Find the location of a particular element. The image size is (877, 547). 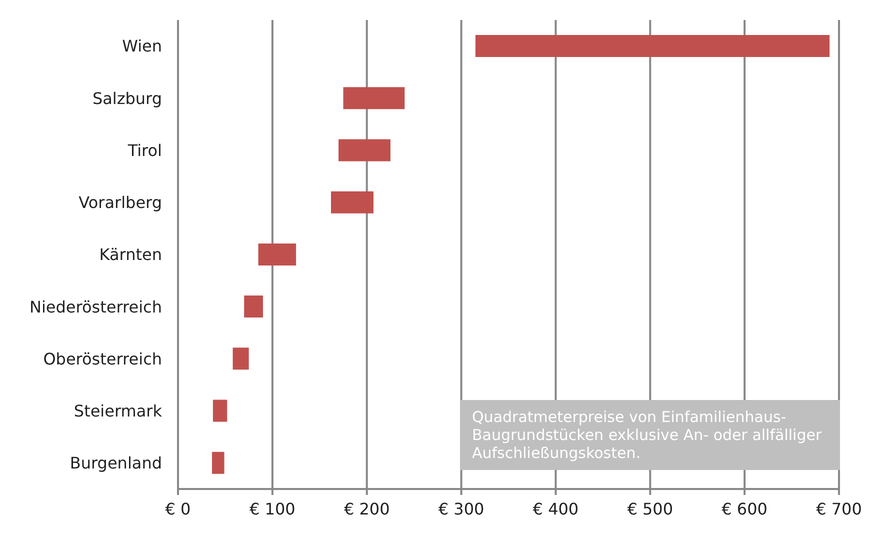

y-tick-label: Salzburg is located at coordinates (127, 98).